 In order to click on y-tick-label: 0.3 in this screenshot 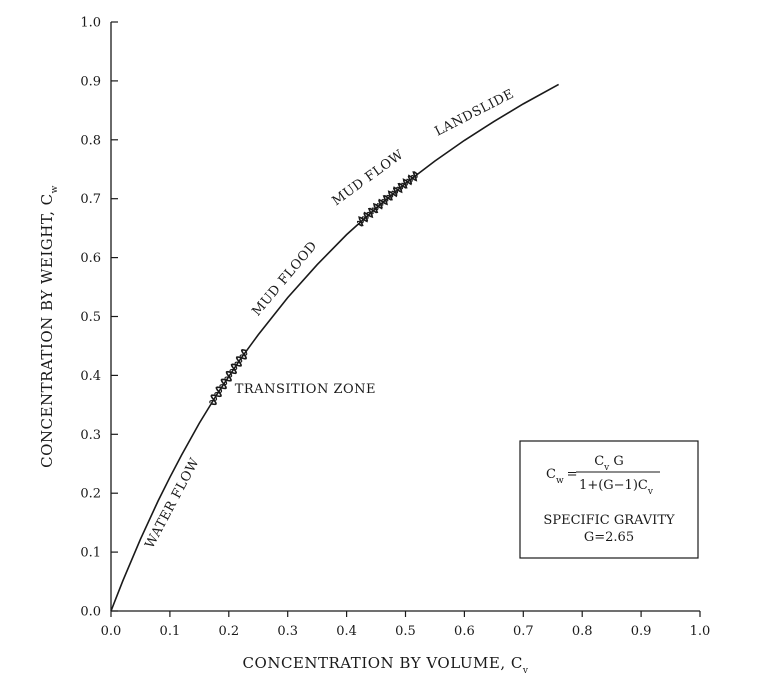, I will do `click(90, 435)`.